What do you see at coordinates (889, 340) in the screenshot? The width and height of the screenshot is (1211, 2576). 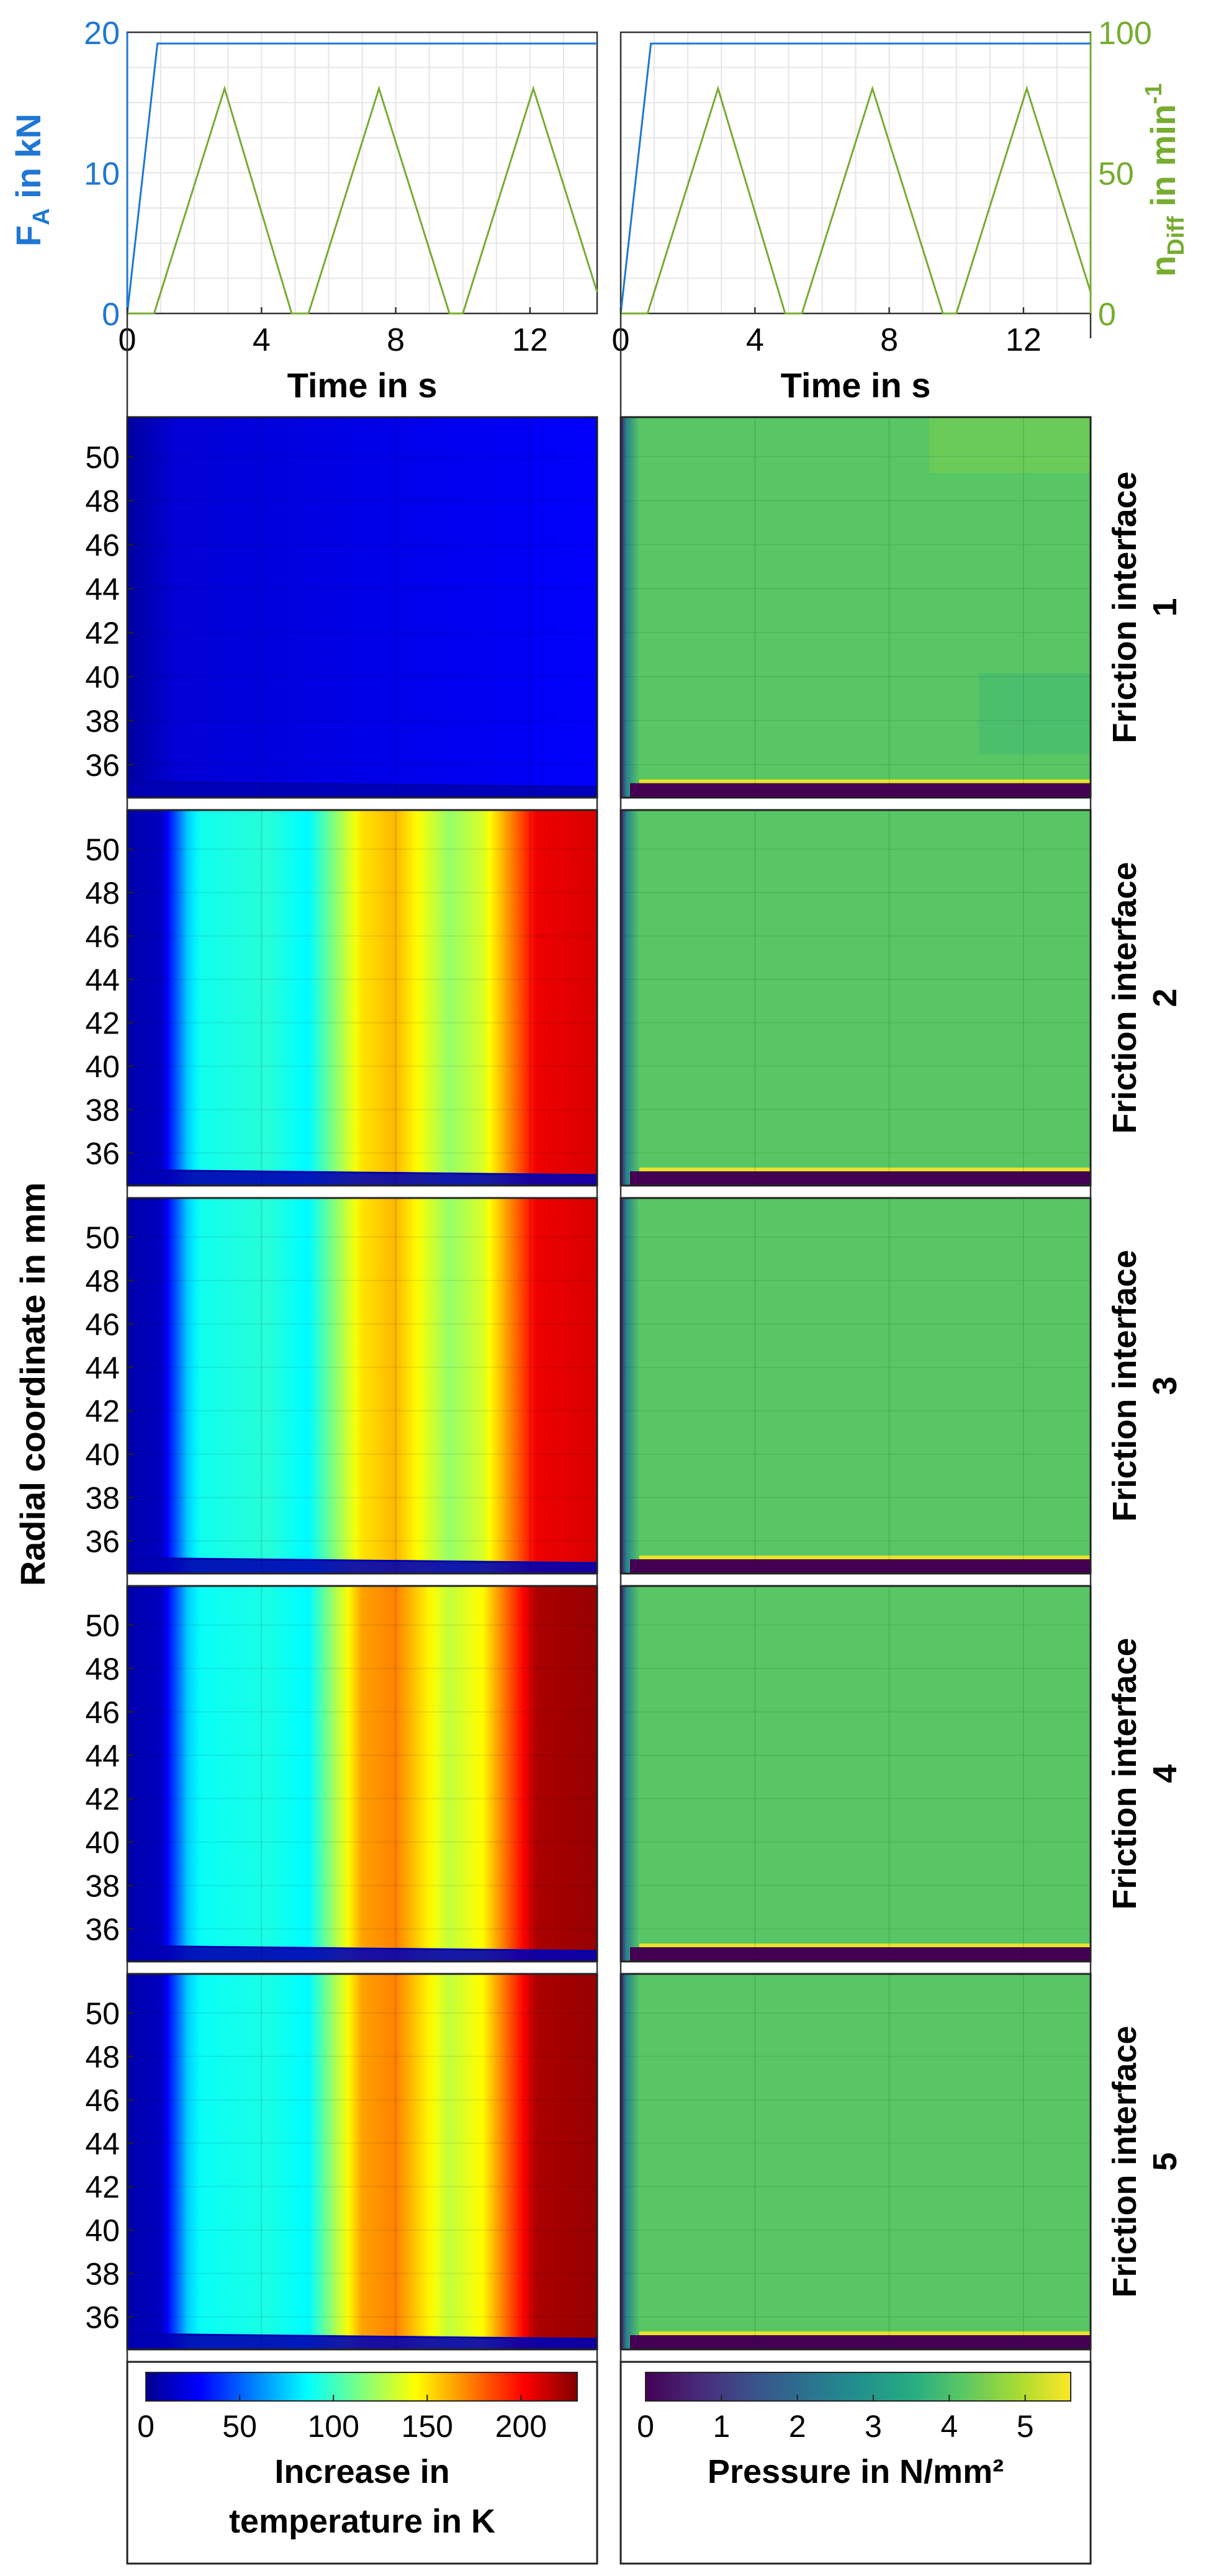 I see `x-tick-label: 8` at bounding box center [889, 340].